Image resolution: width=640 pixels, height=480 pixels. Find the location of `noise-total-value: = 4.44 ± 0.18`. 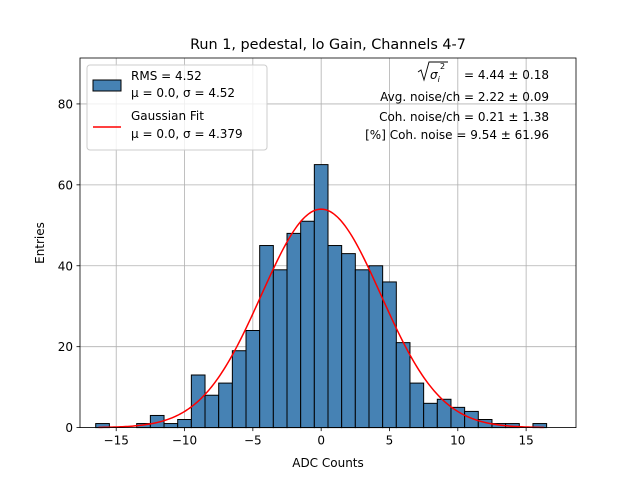

noise-total-value: = 4.44 ± 0.18 is located at coordinates (506, 75).